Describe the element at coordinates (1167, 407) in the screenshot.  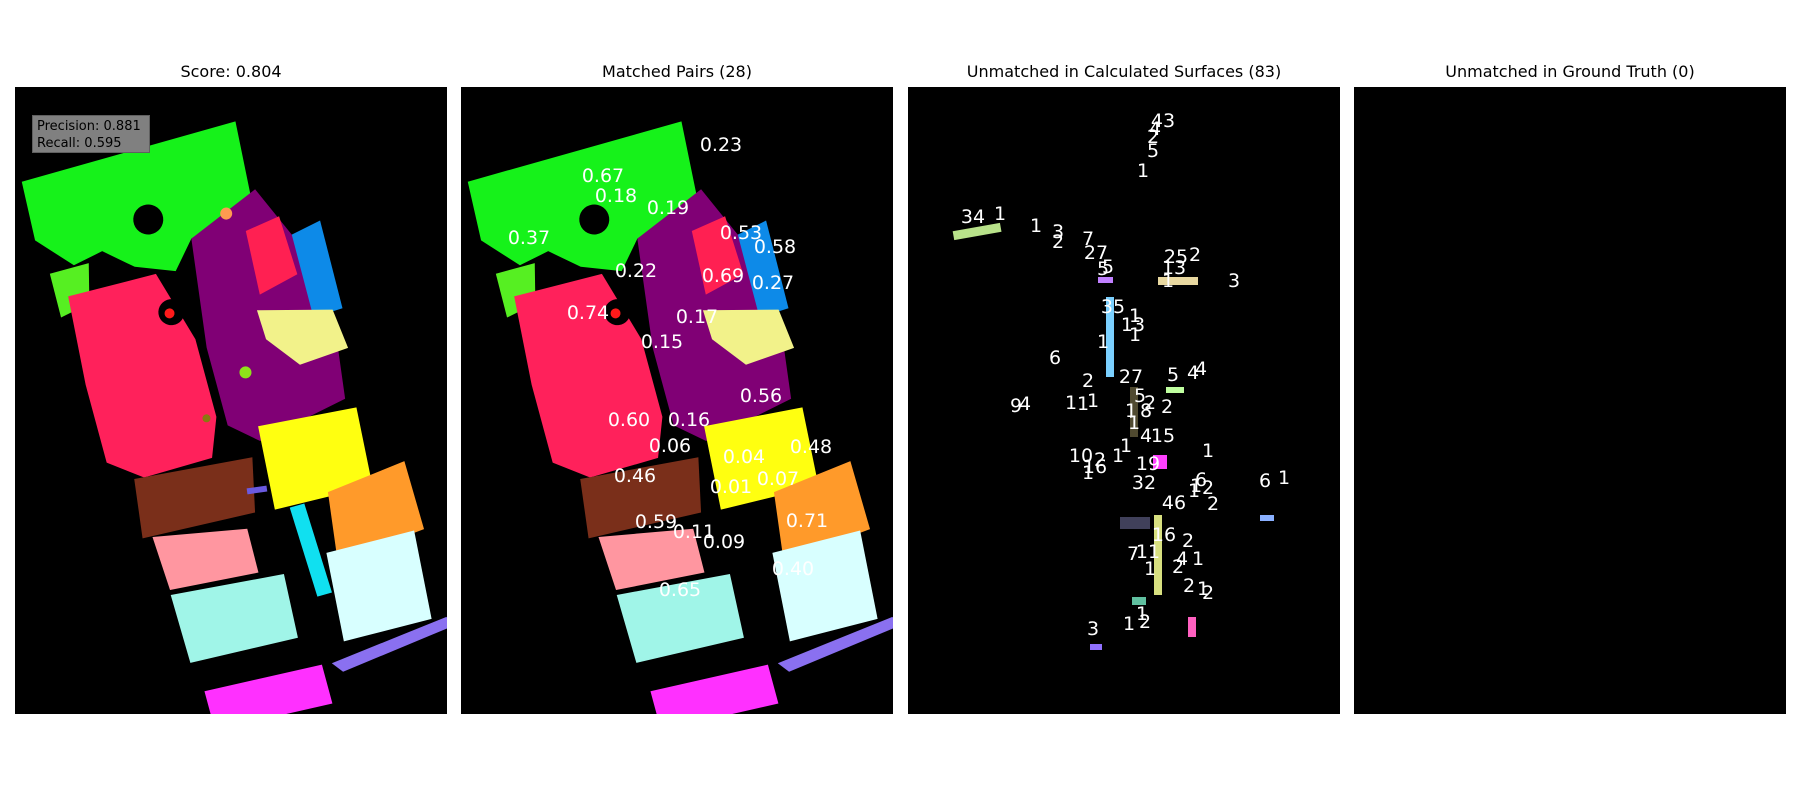
I see `unmatched-label-39: 2` at that location.